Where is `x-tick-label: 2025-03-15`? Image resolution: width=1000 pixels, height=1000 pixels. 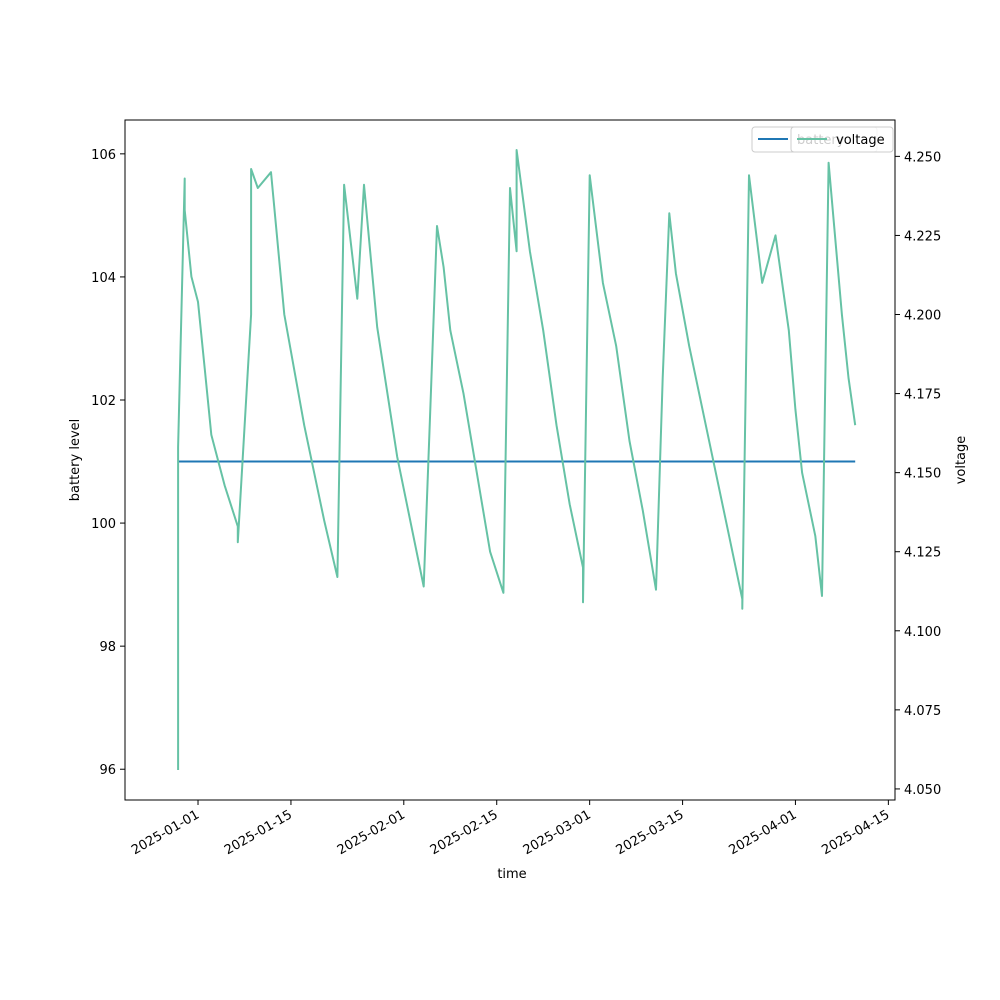 x-tick-label: 2025-03-15 is located at coordinates (650, 832).